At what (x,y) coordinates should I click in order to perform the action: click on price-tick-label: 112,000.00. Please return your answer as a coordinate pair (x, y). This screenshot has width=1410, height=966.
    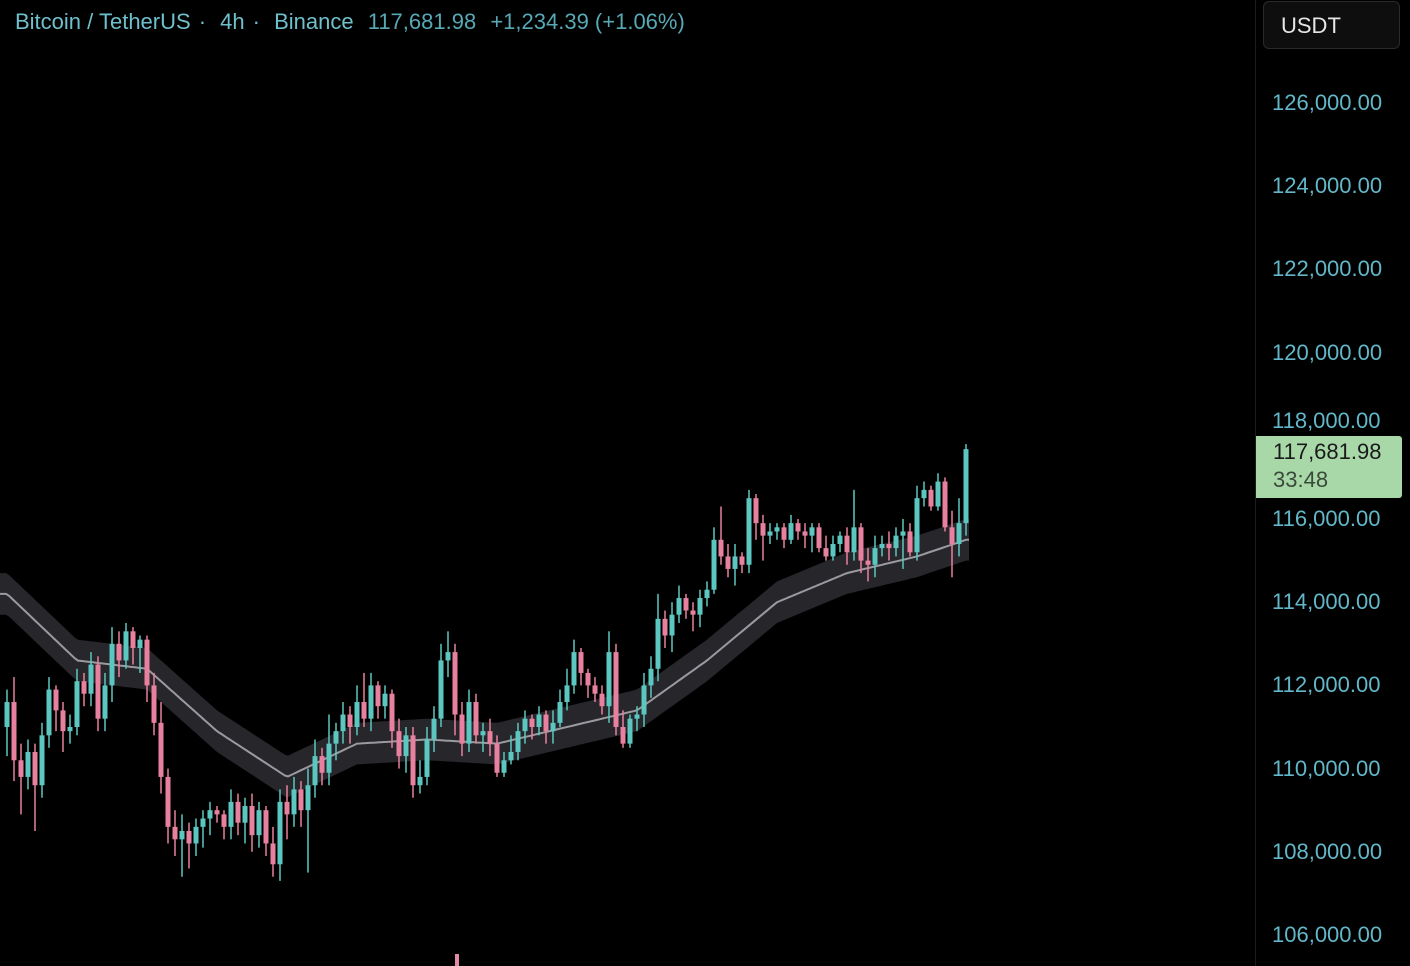
    Looking at the image, I should click on (1326, 685).